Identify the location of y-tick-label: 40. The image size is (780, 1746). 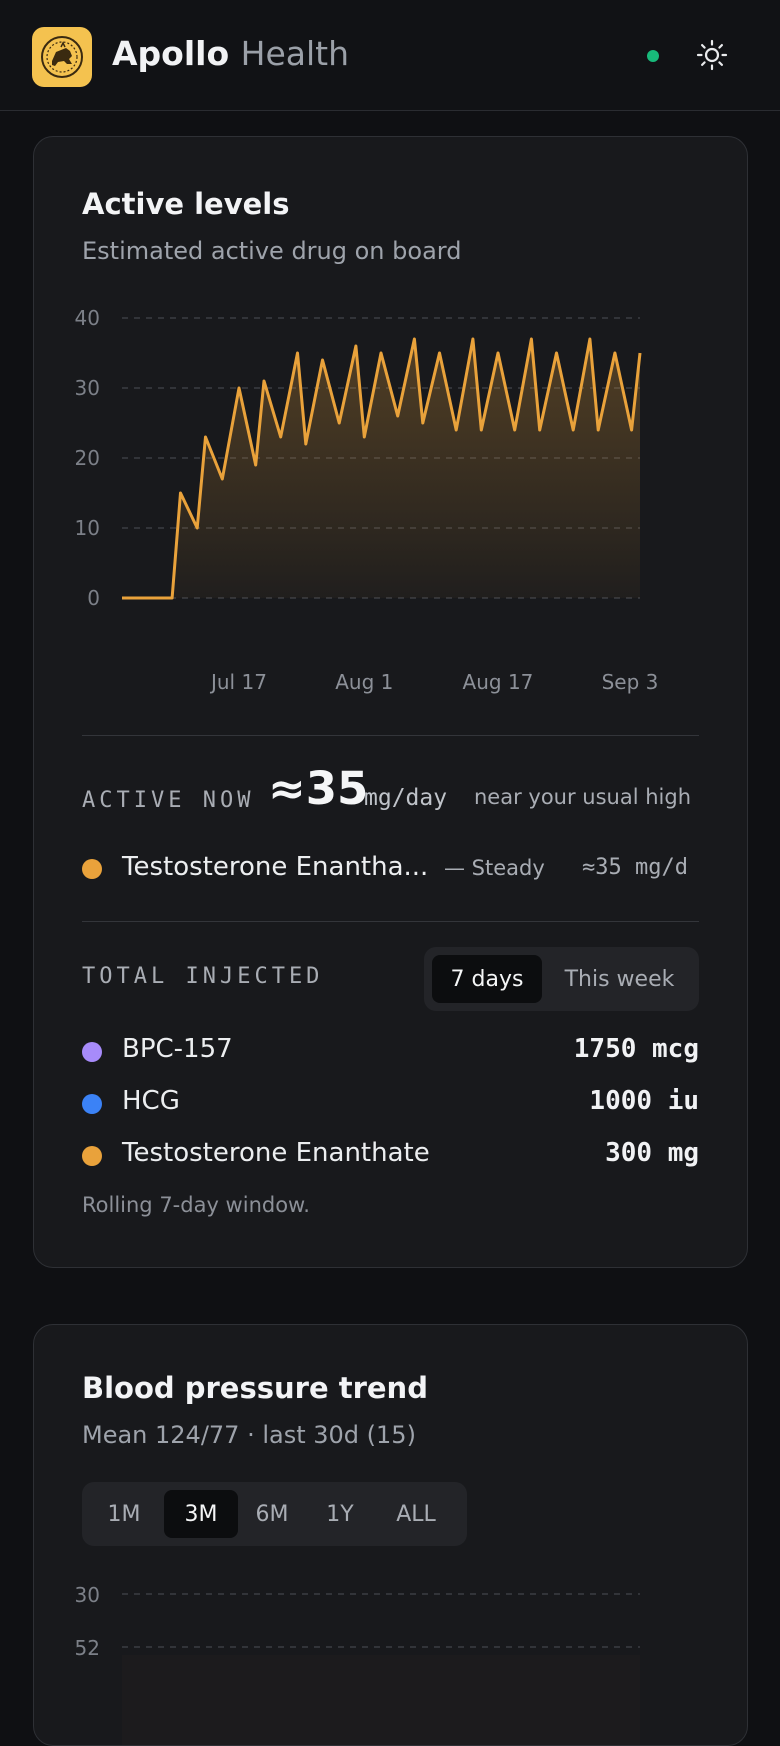
(87, 318).